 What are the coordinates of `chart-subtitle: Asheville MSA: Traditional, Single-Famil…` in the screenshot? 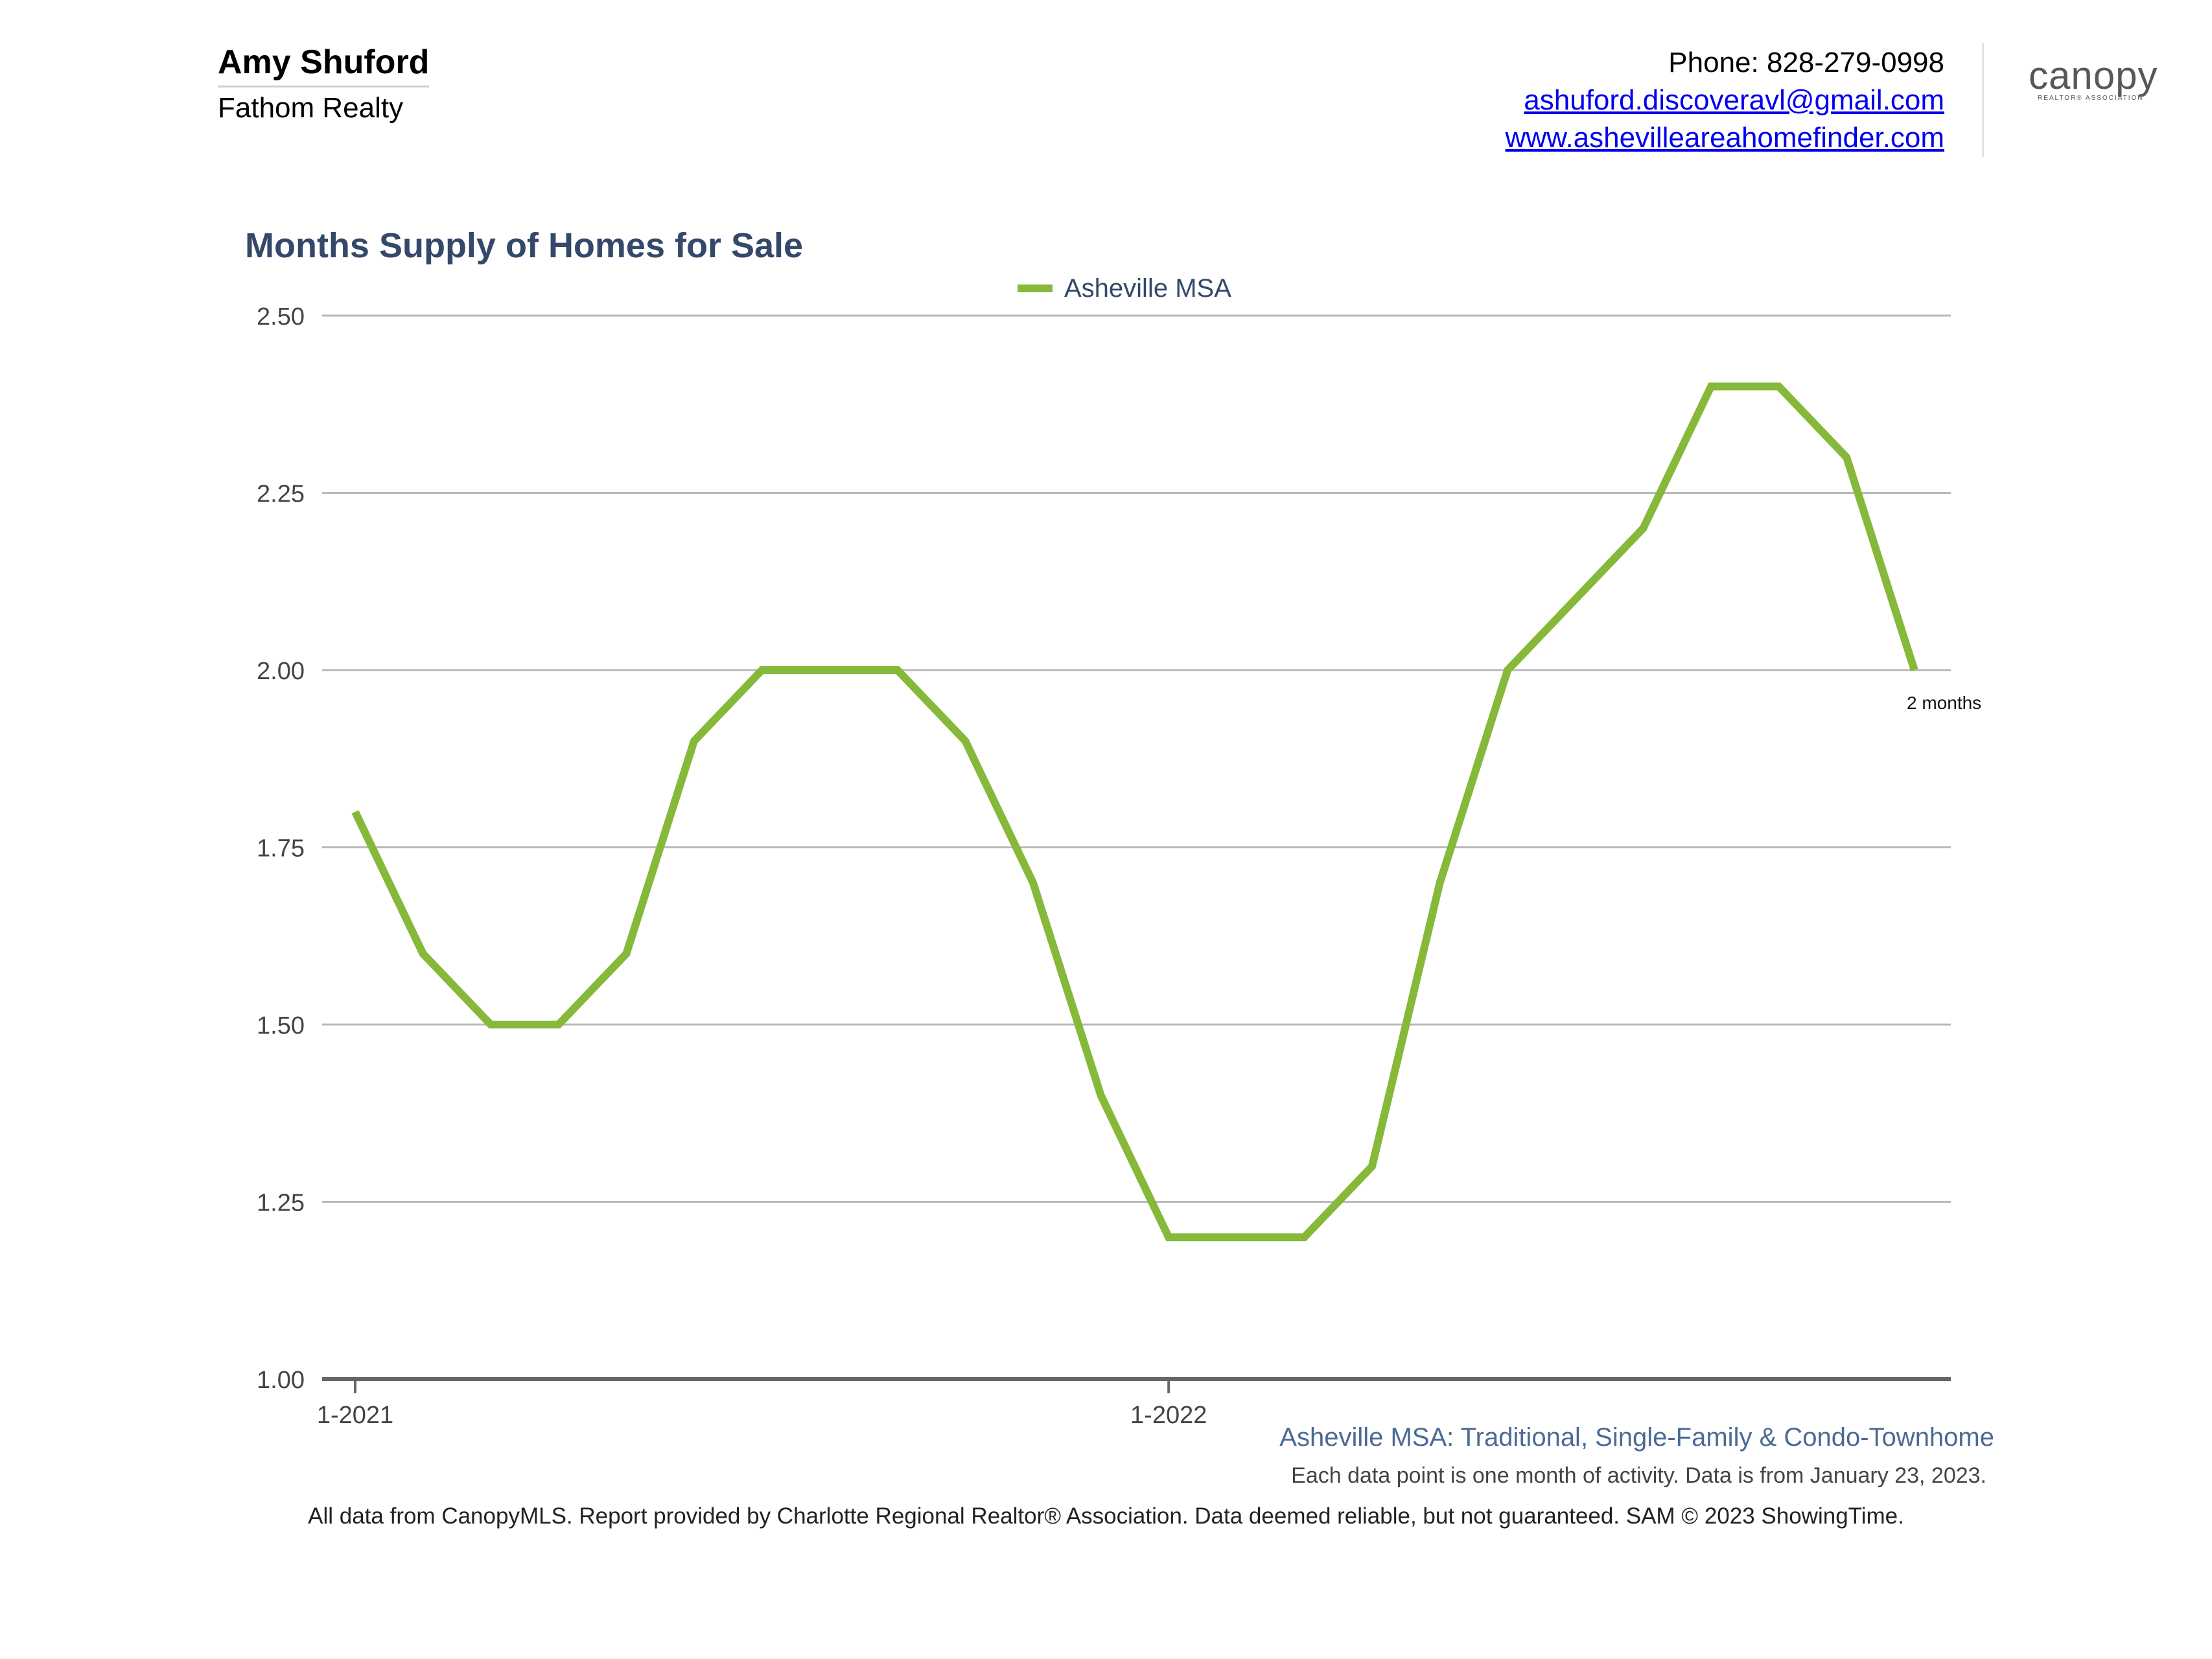 It's located at (1636, 1438).